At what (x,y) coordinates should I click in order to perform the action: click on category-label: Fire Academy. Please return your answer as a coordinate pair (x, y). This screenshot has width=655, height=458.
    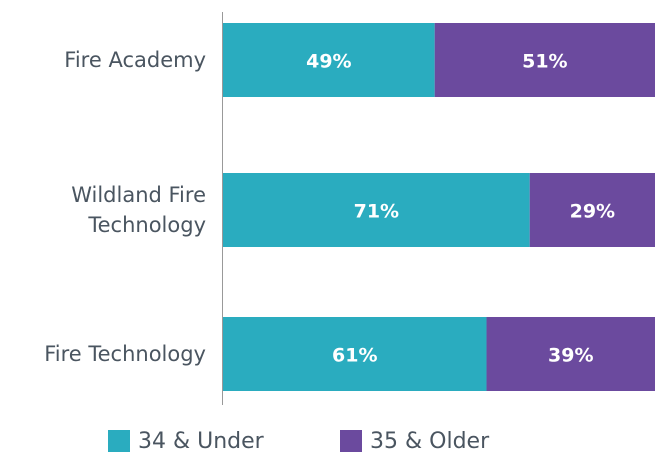
    Looking at the image, I should click on (135, 60).